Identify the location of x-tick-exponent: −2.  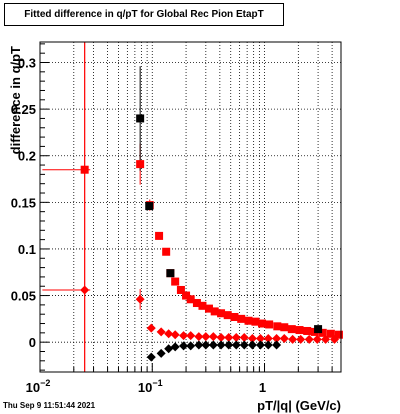
(45, 383).